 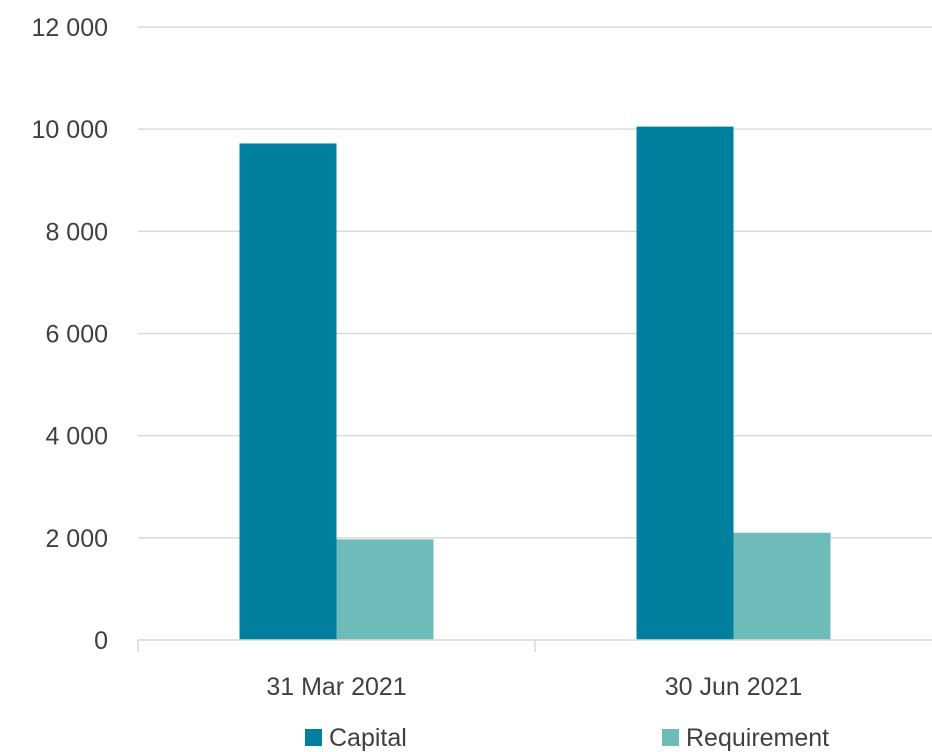 What do you see at coordinates (101, 641) in the screenshot?
I see `y-tick-label: 0` at bounding box center [101, 641].